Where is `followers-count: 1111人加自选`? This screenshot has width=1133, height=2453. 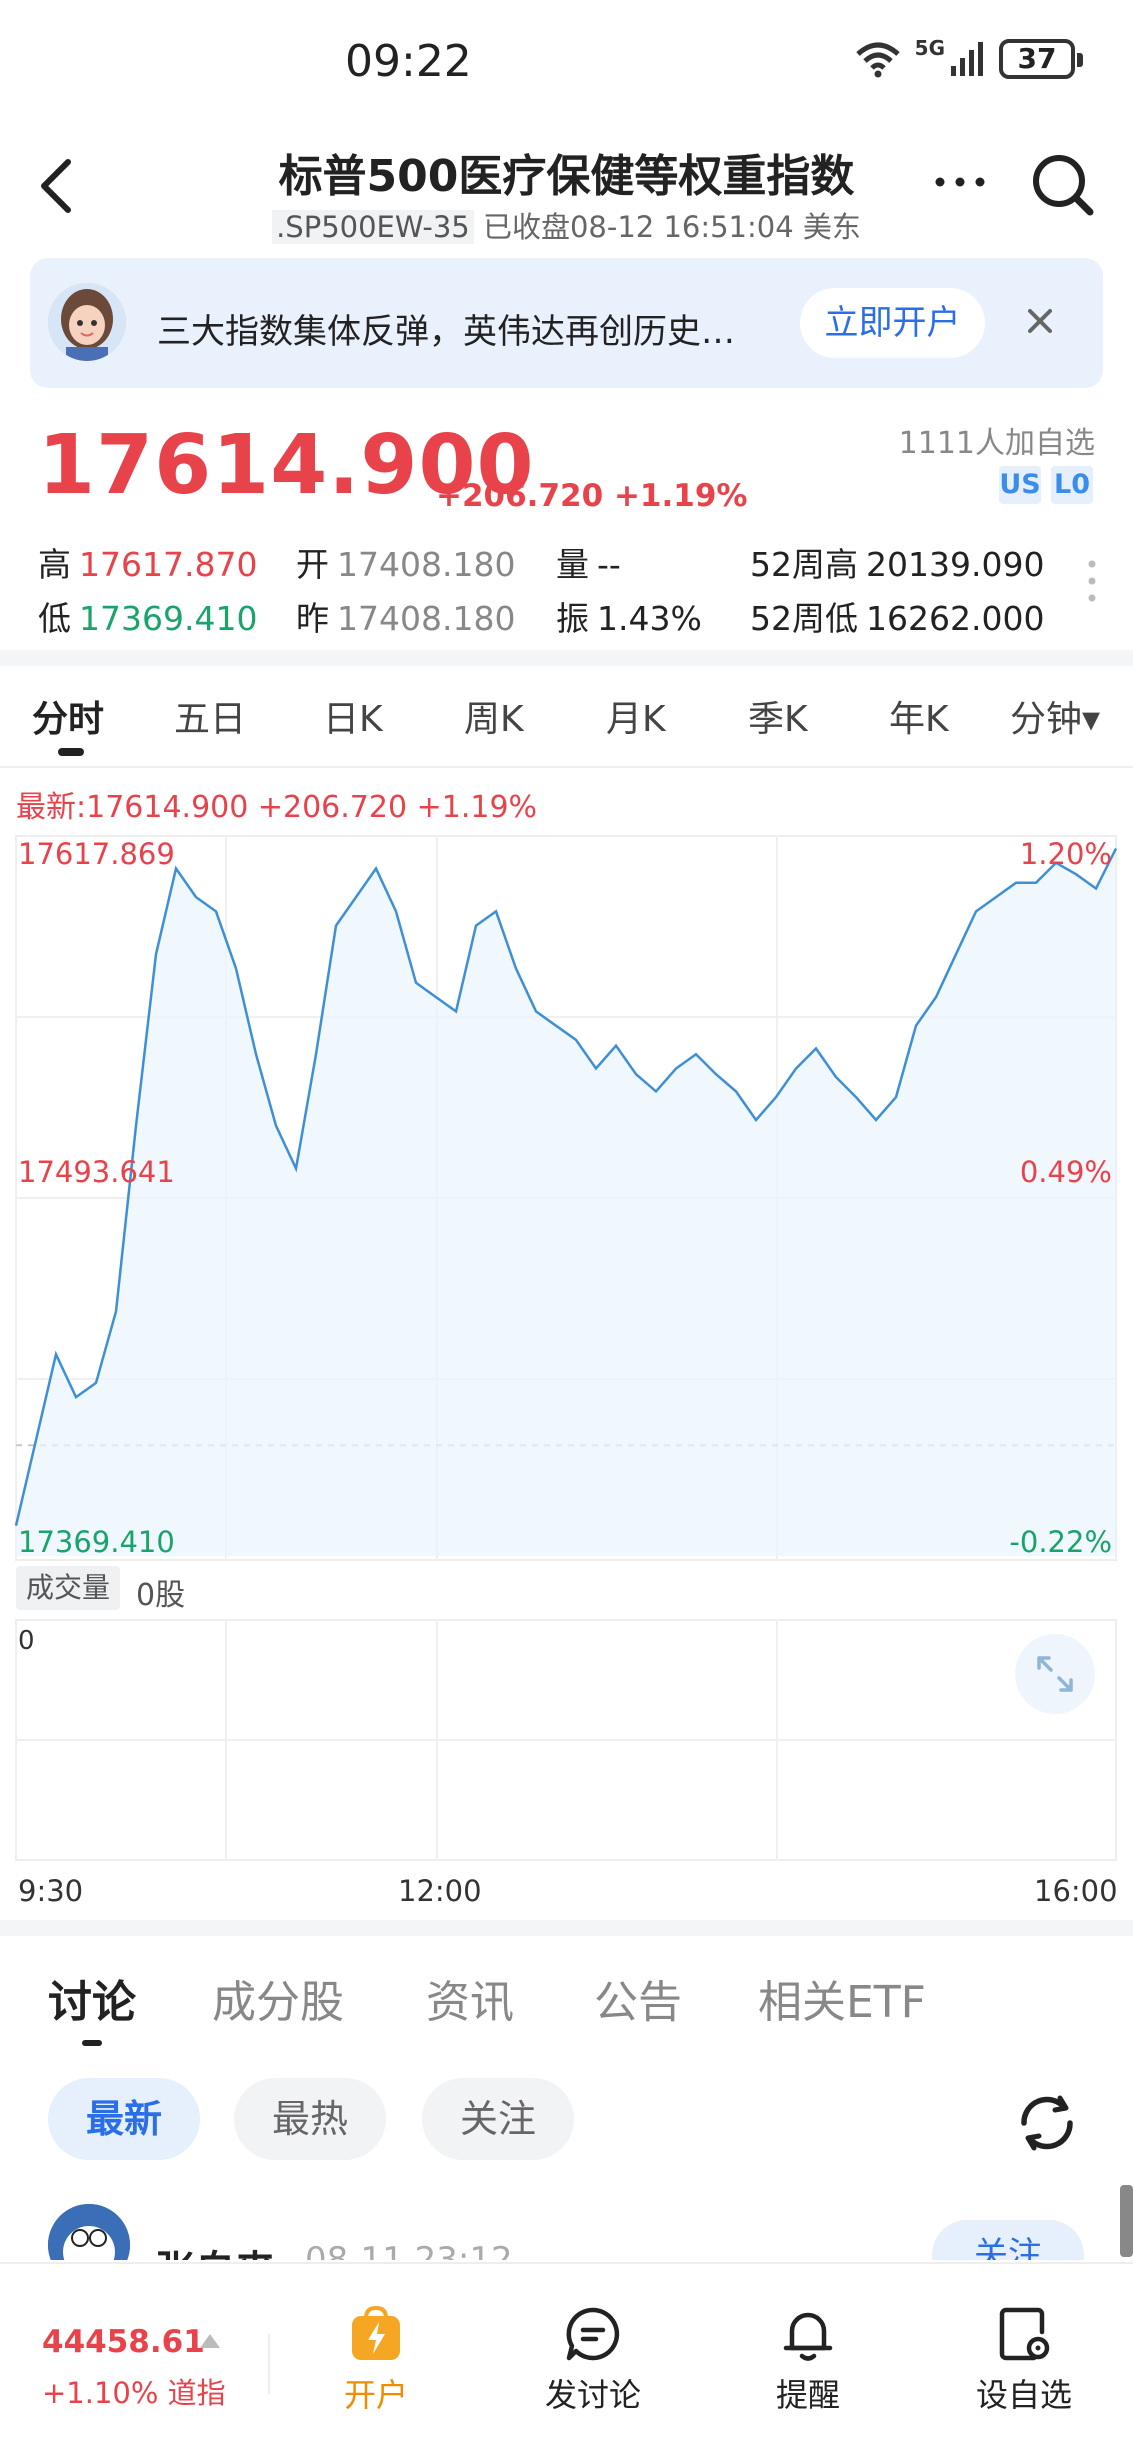 followers-count: 1111人加自选 is located at coordinates (996, 443).